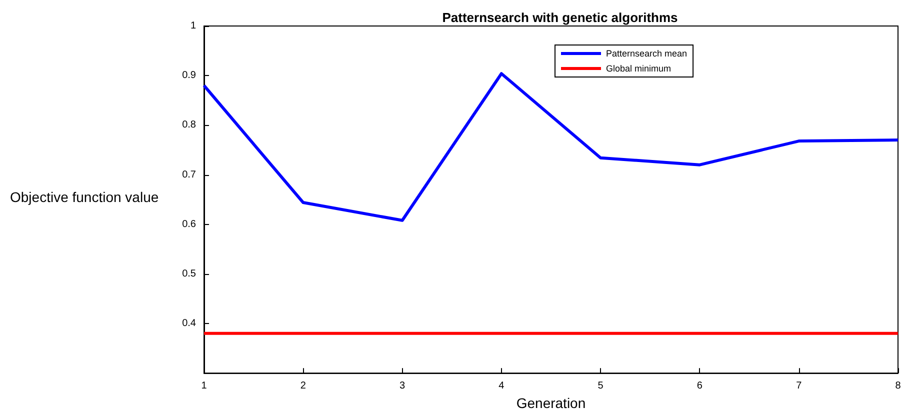 This screenshot has height=415, width=908. I want to click on x-axis-title: Generation, so click(551, 403).